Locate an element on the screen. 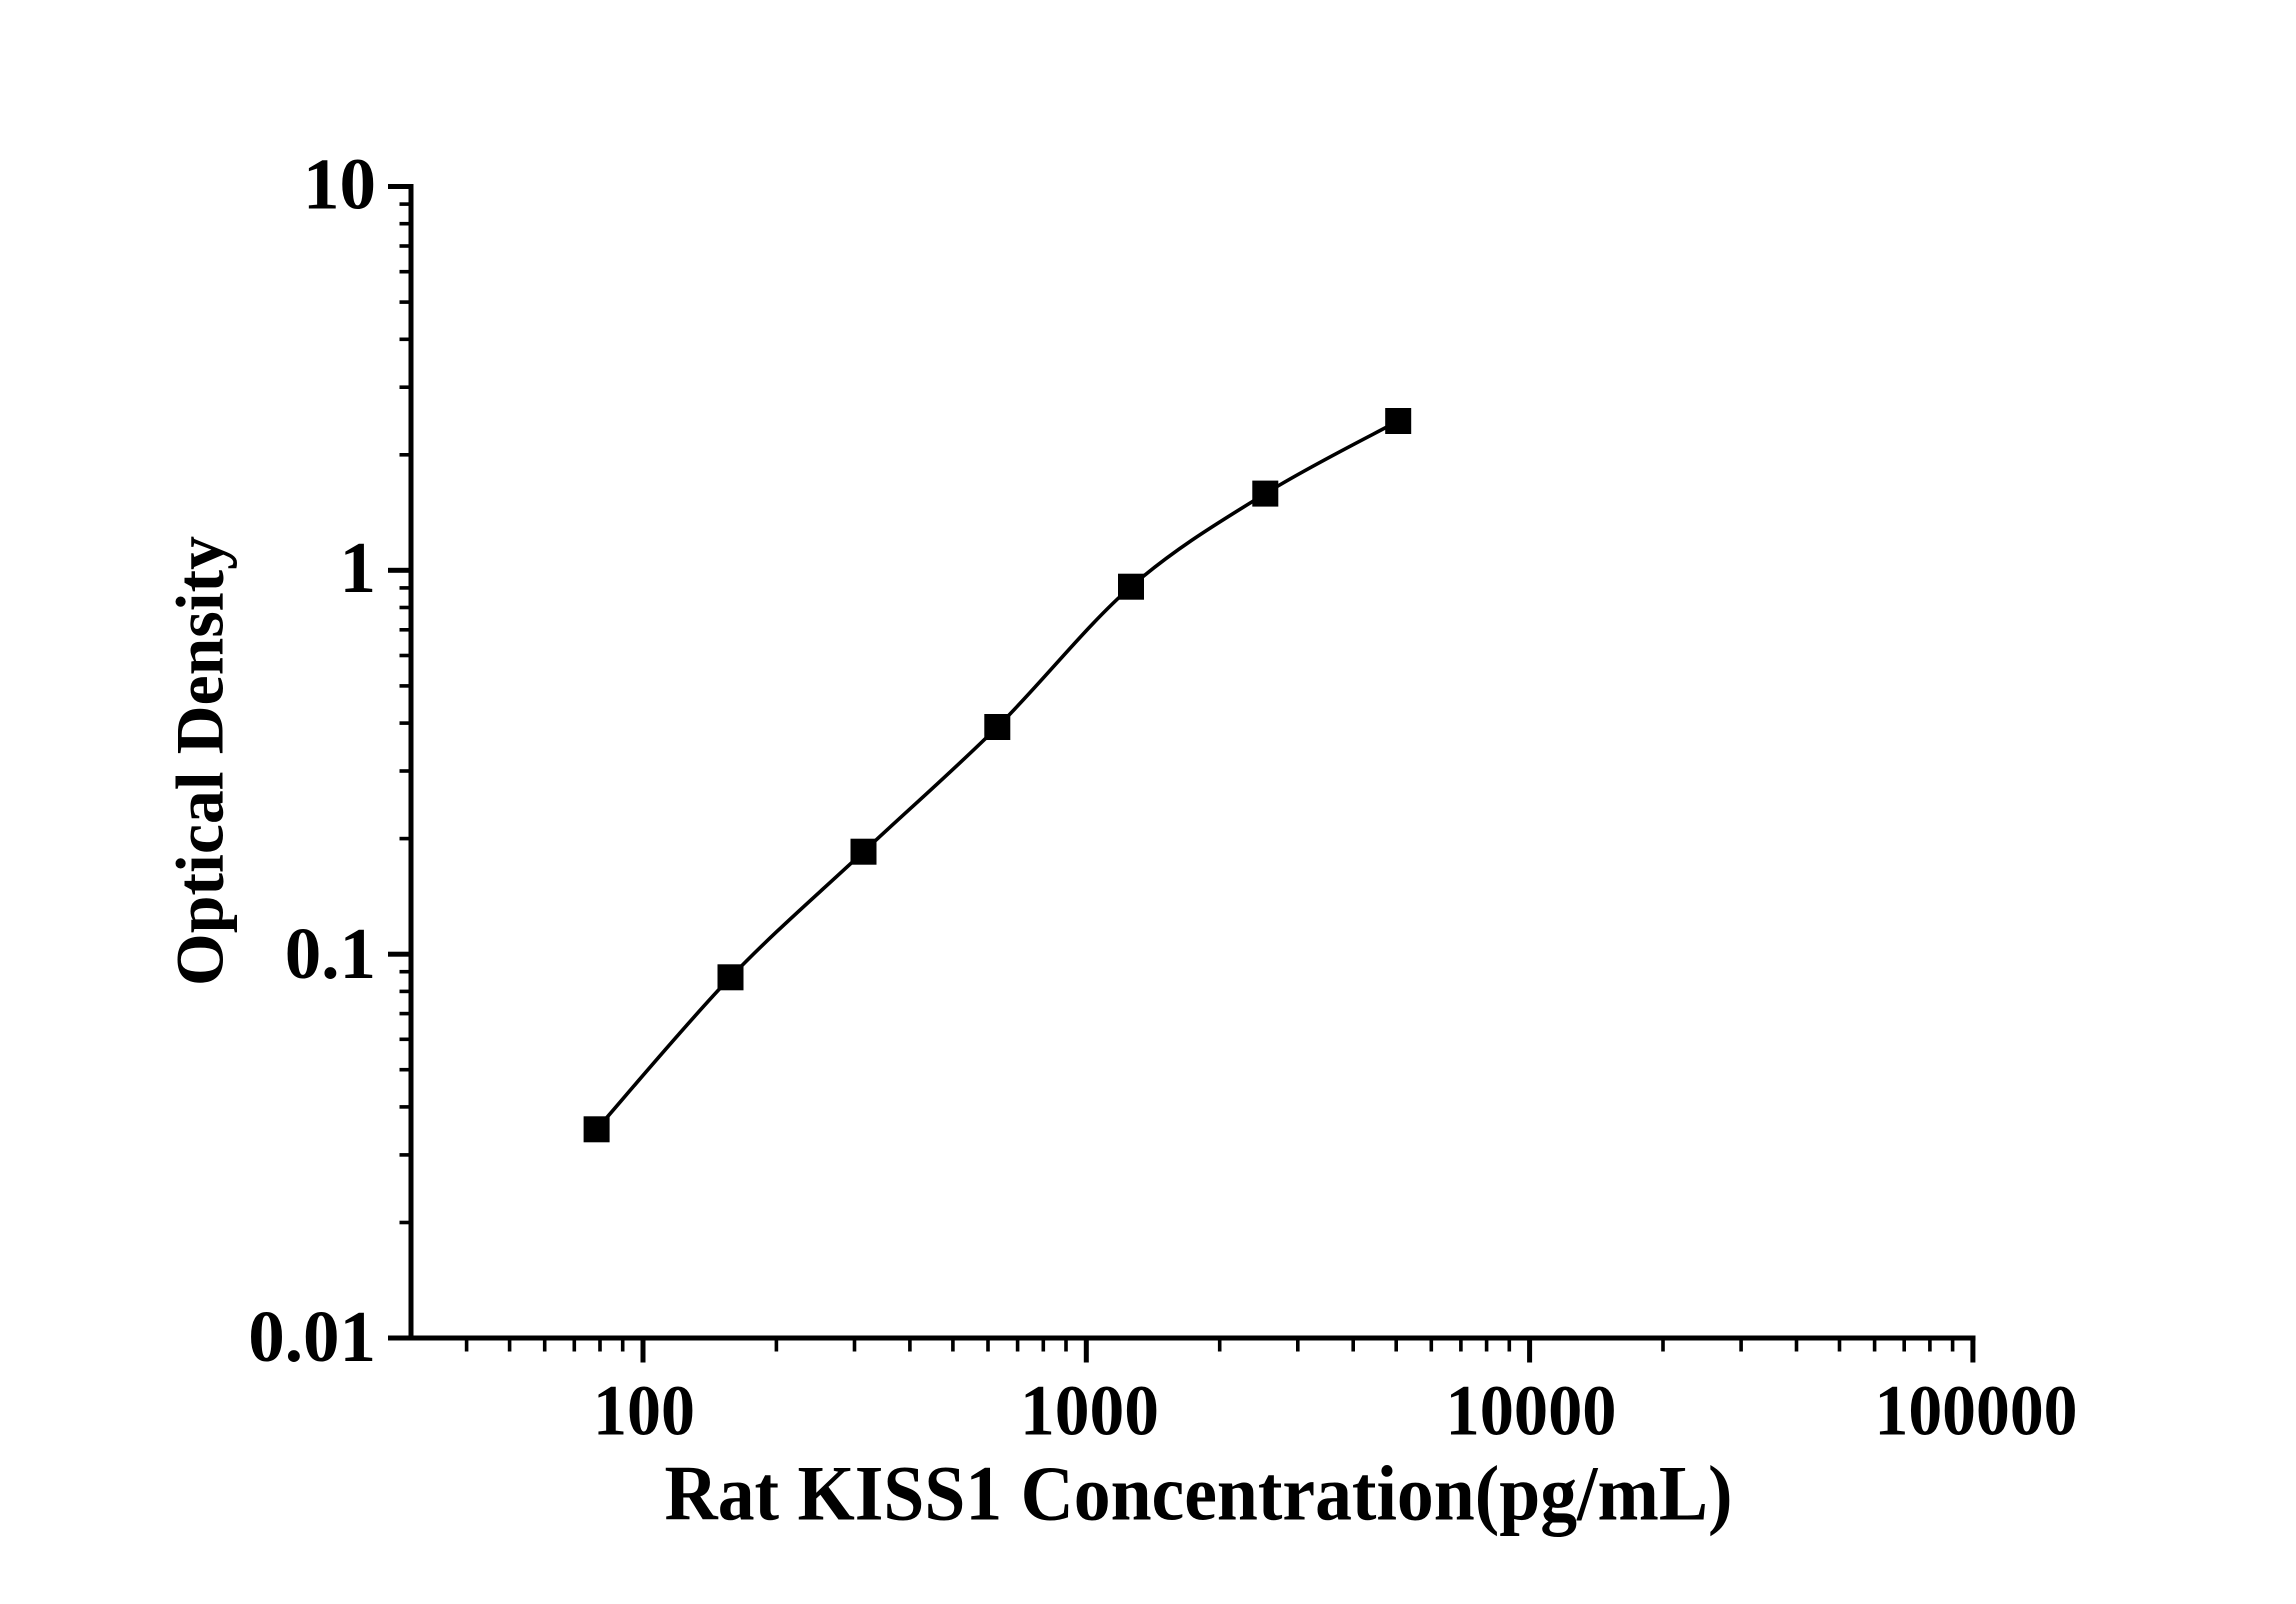 The height and width of the screenshot is (1604, 2296). svg-text: 0.1 is located at coordinates (330, 953).